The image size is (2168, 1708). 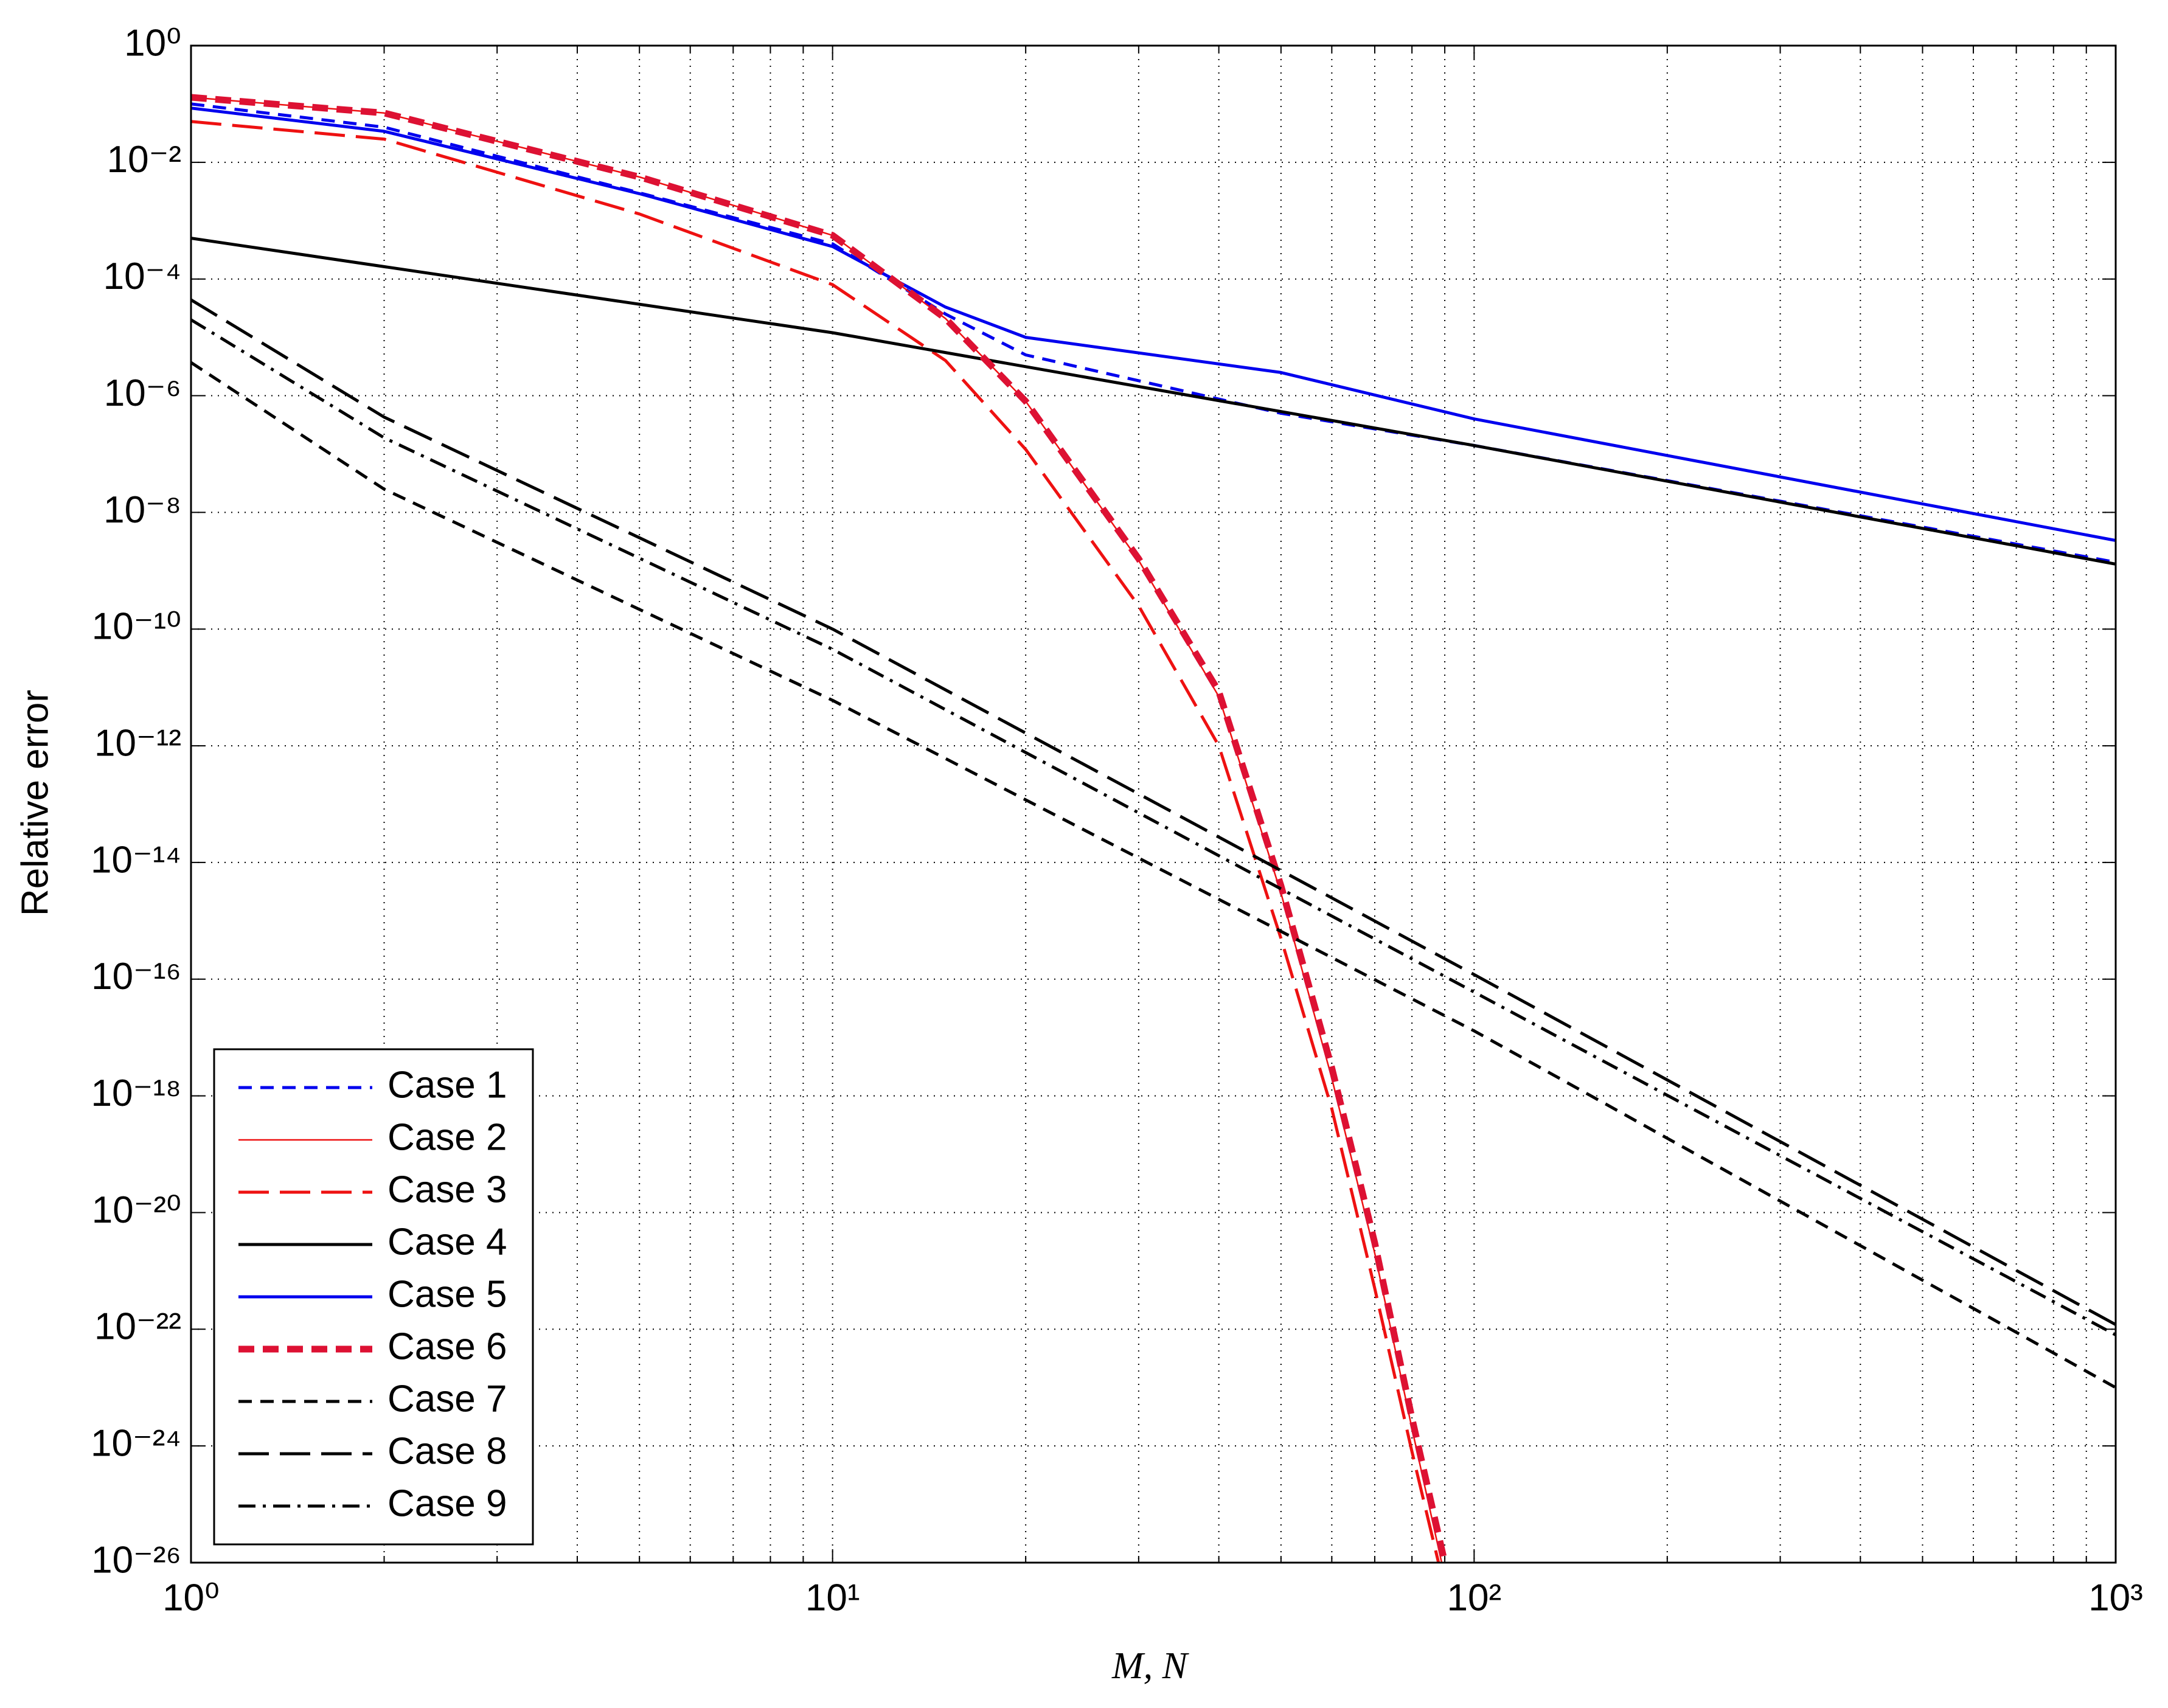 What do you see at coordinates (136, 1560) in the screenshot?
I see `y-tick-label: 10⁻²⁶` at bounding box center [136, 1560].